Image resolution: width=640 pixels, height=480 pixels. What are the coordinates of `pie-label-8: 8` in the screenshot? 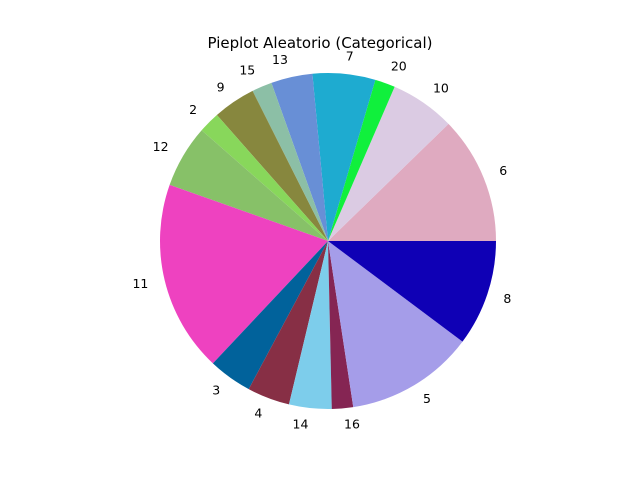 It's located at (507, 298).